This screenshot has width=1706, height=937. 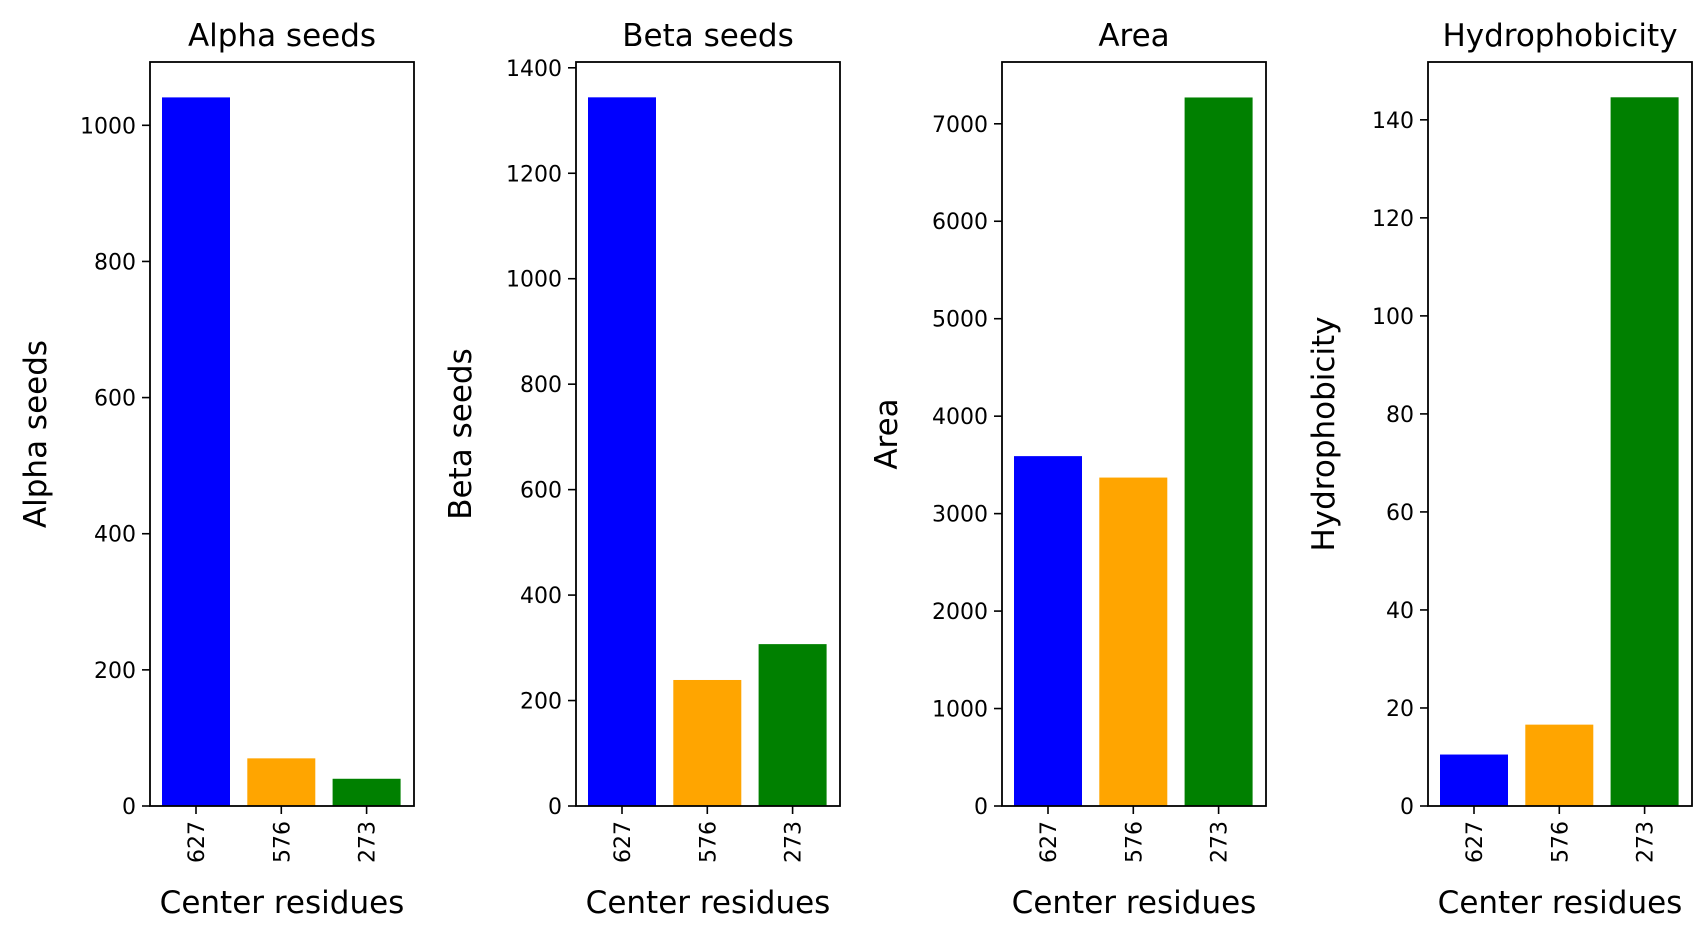 I want to click on y-tick-label: 20, so click(x=1400, y=709).